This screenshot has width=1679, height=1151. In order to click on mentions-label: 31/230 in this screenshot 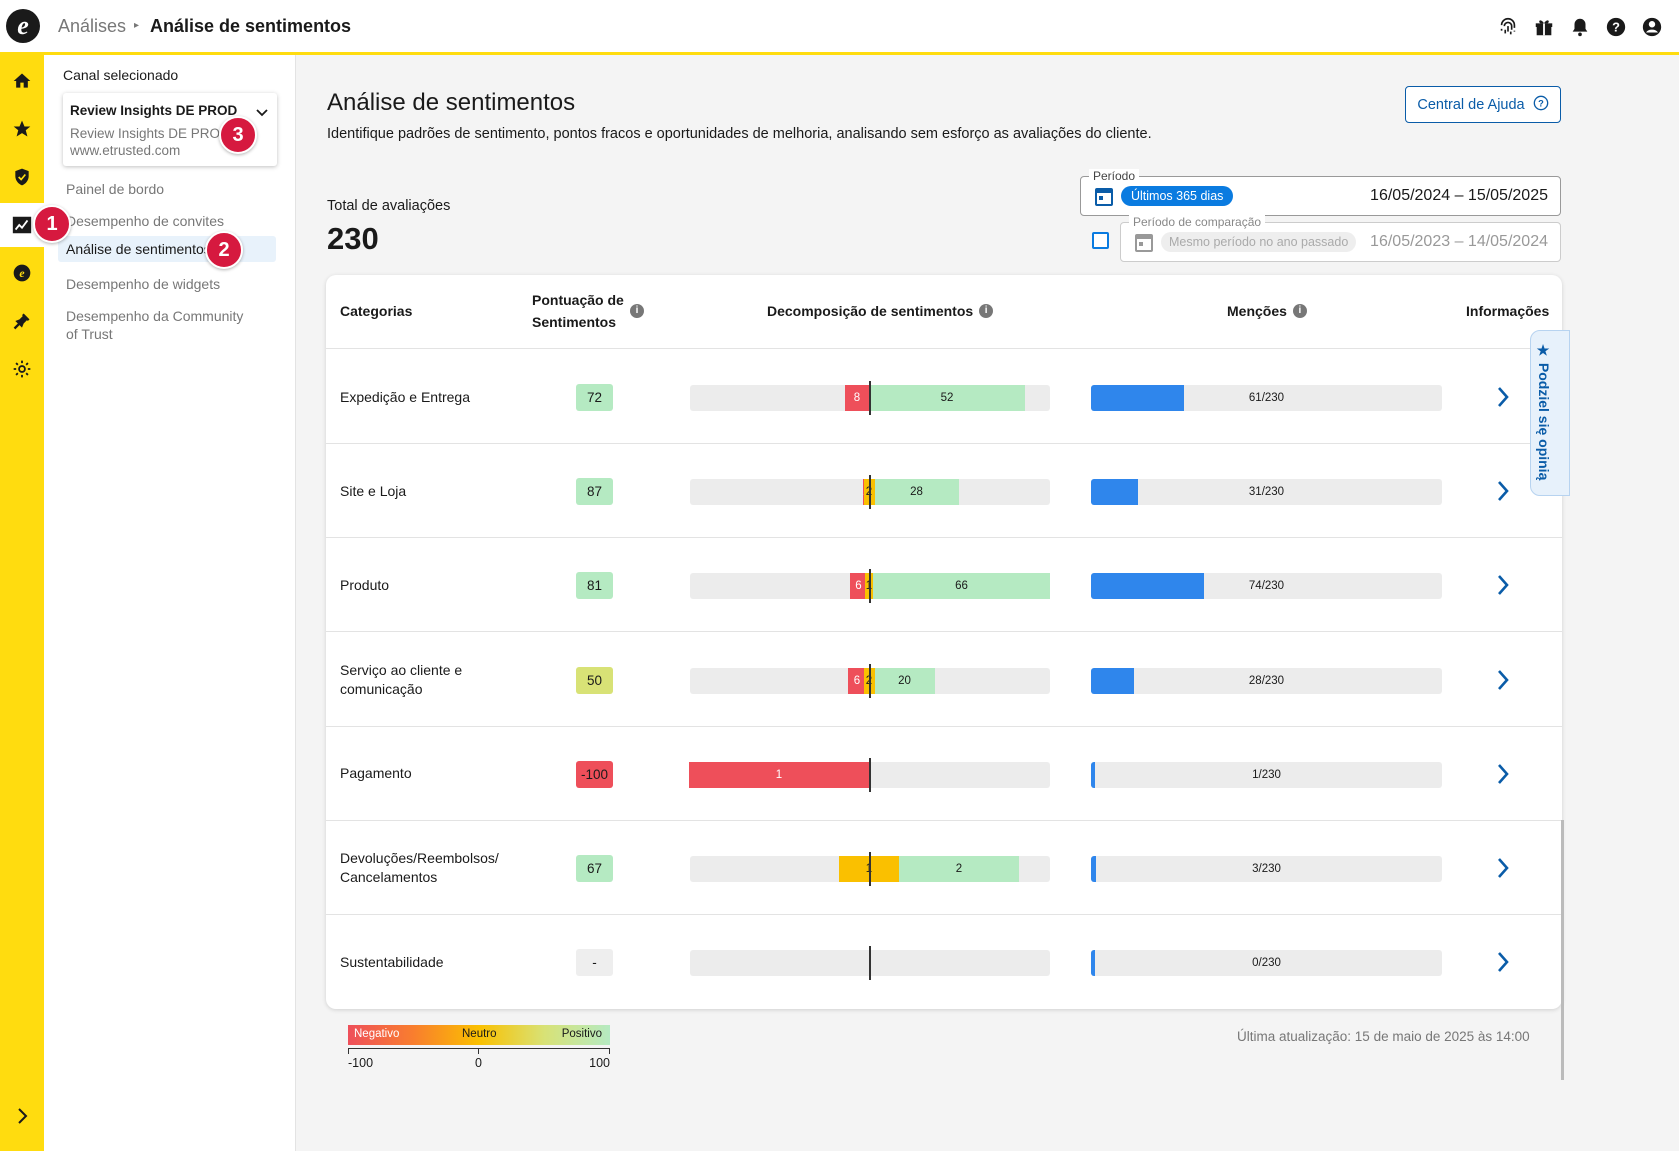, I will do `click(1266, 492)`.